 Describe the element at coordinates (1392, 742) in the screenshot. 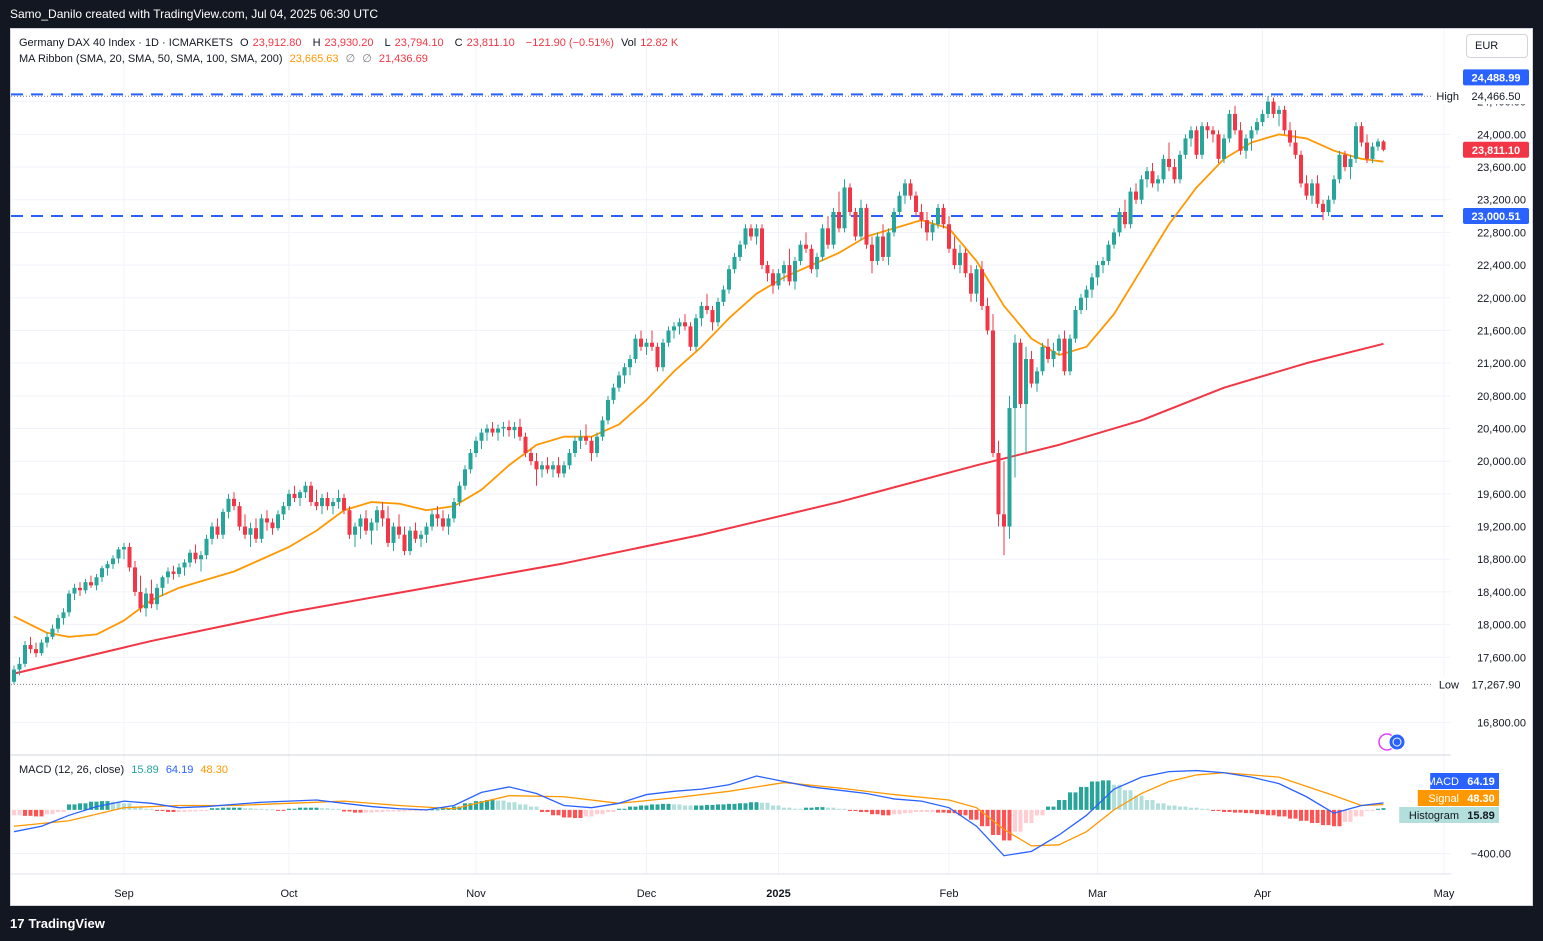

I see `replay-icon` at that location.